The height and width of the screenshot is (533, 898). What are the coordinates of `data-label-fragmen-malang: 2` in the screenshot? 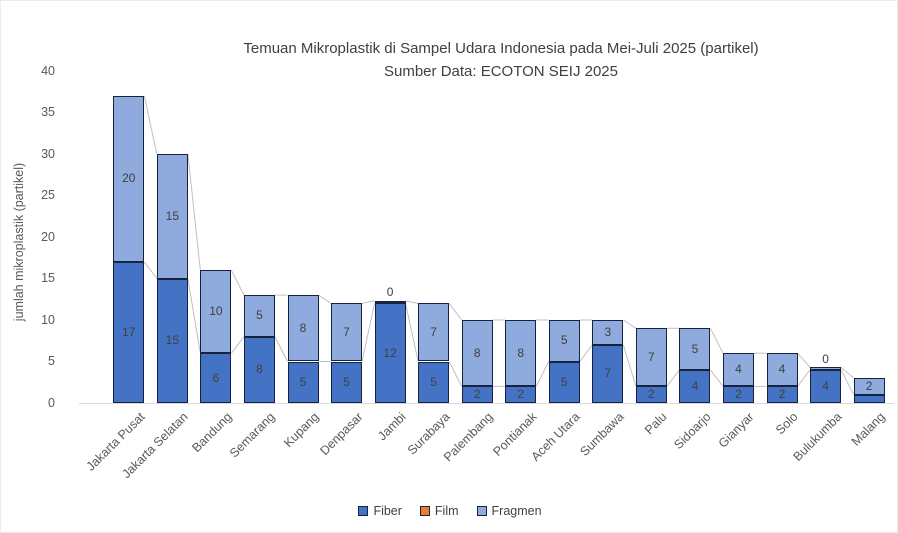 It's located at (869, 385).